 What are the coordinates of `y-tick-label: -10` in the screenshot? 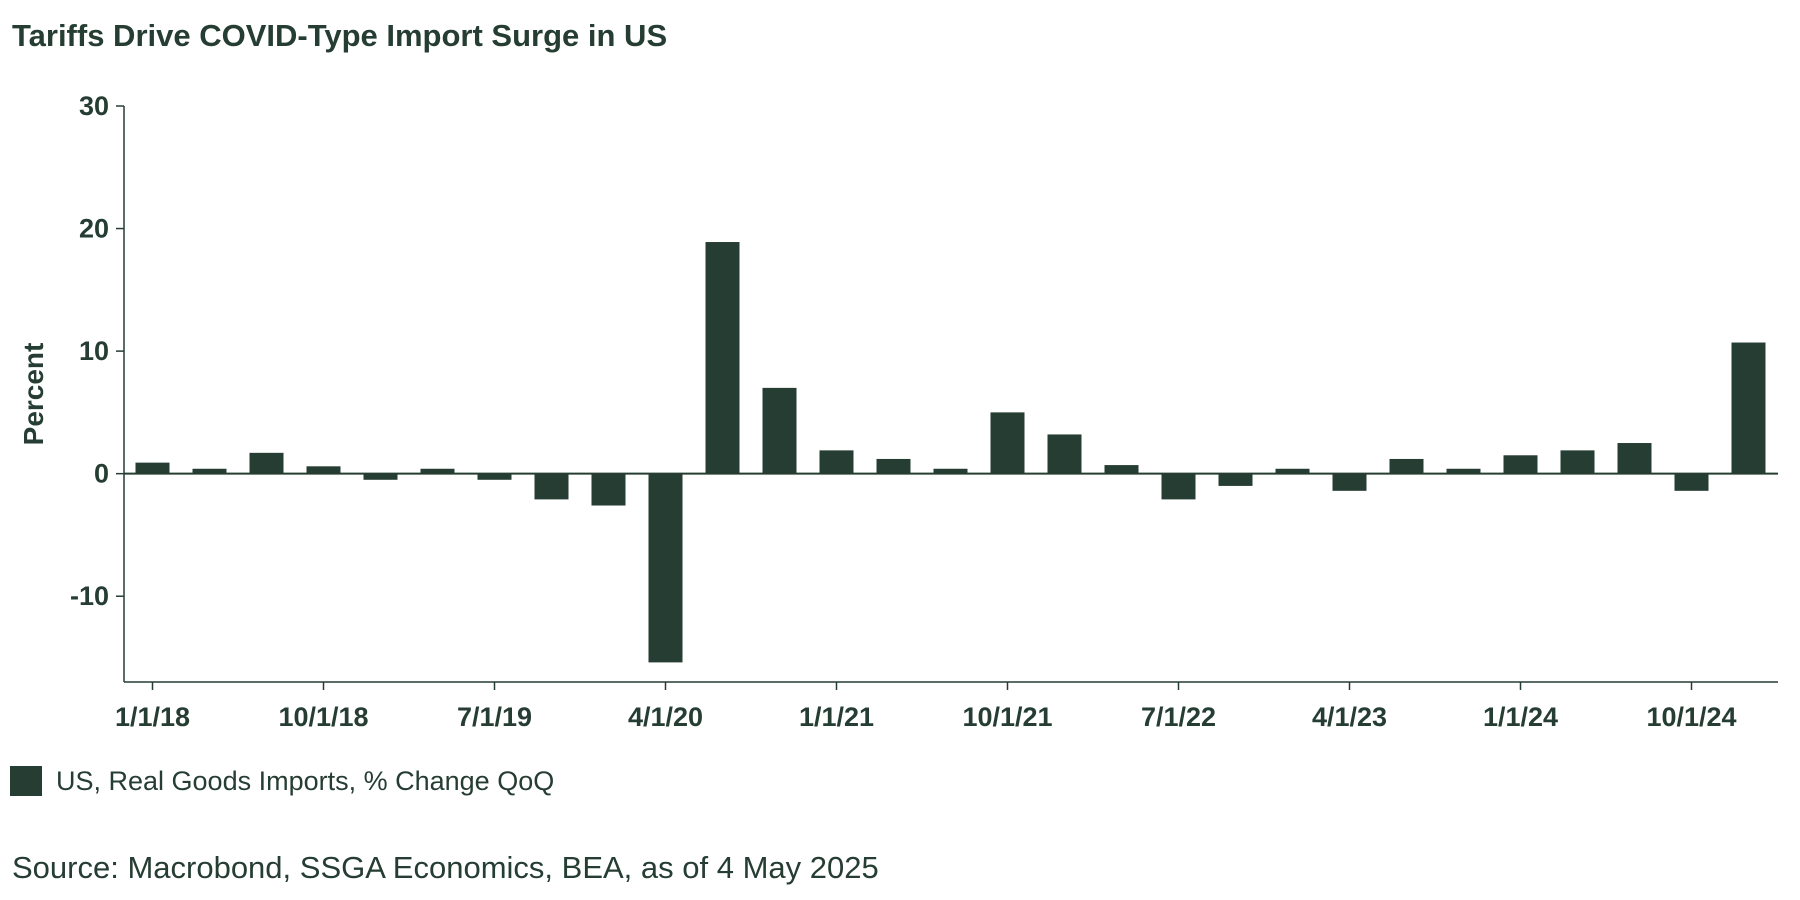 It's located at (89, 596).